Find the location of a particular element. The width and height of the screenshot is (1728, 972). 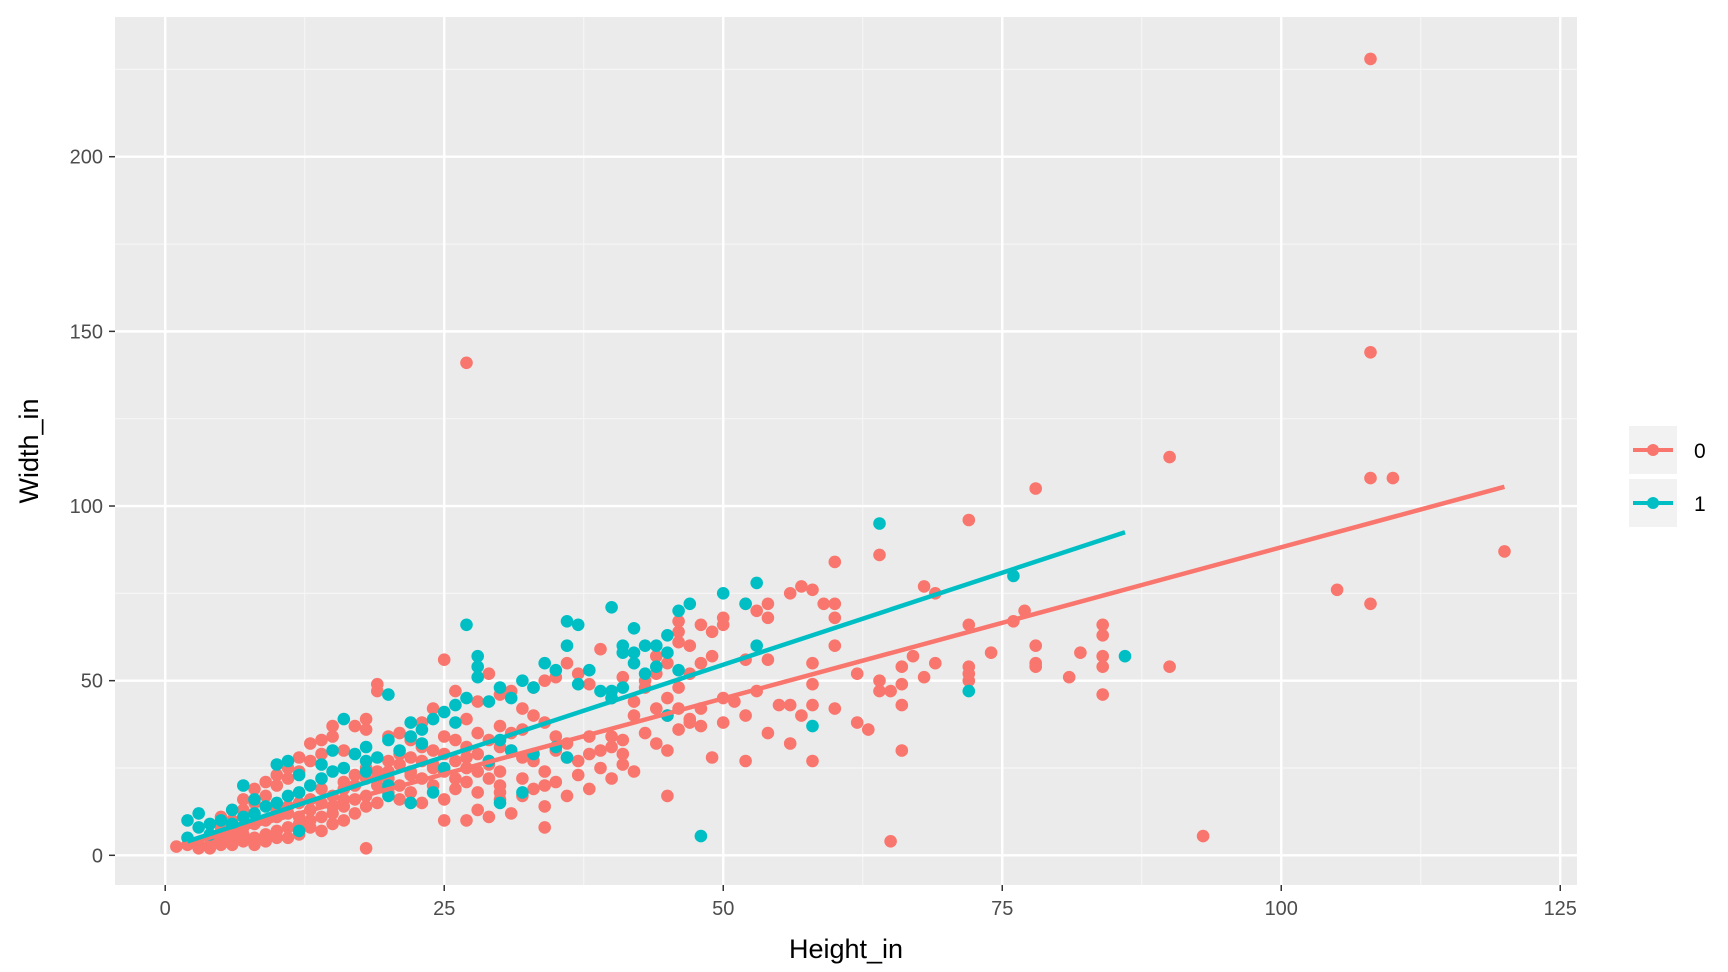

x-tick-label: 25 is located at coordinates (444, 909).